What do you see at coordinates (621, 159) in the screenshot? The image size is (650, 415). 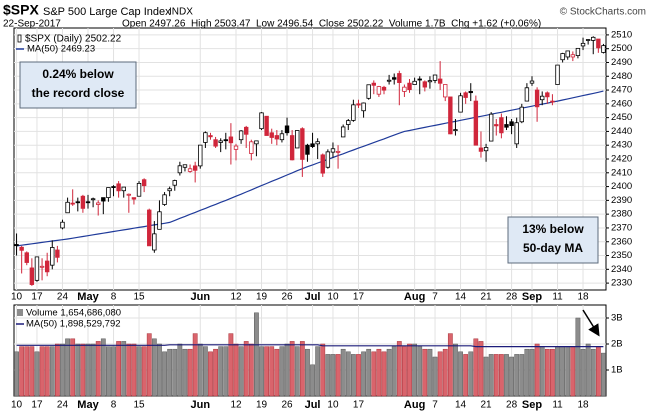 I see `y-tick-label: 2420` at bounding box center [621, 159].